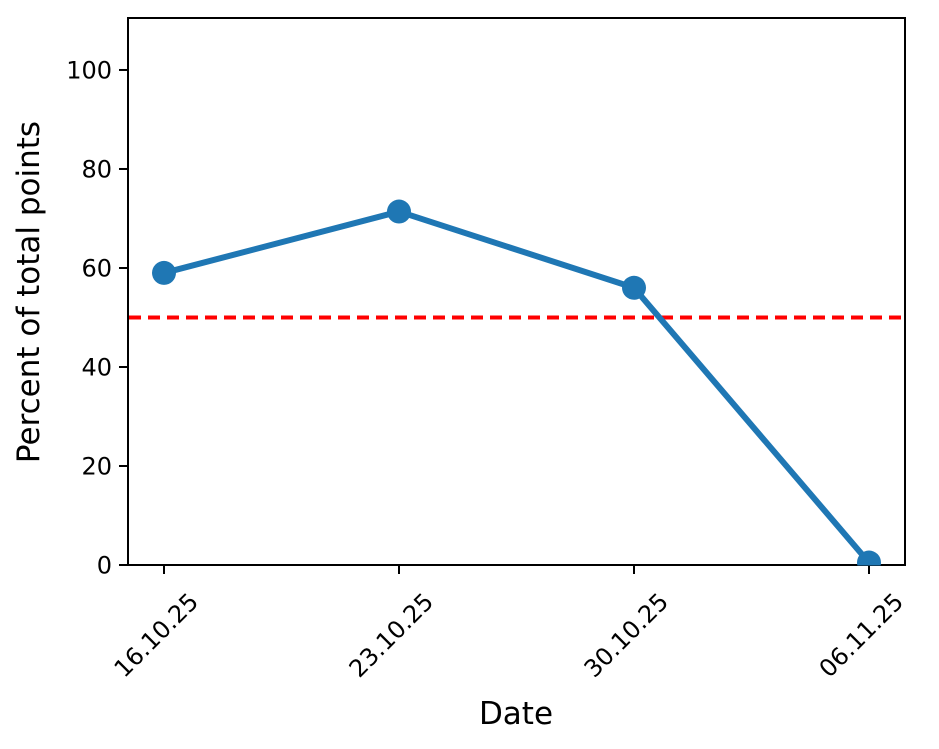 Image resolution: width=939 pixels, height=749 pixels. Describe the element at coordinates (96, 367) in the screenshot. I see `y-tick-label: 40` at that location.